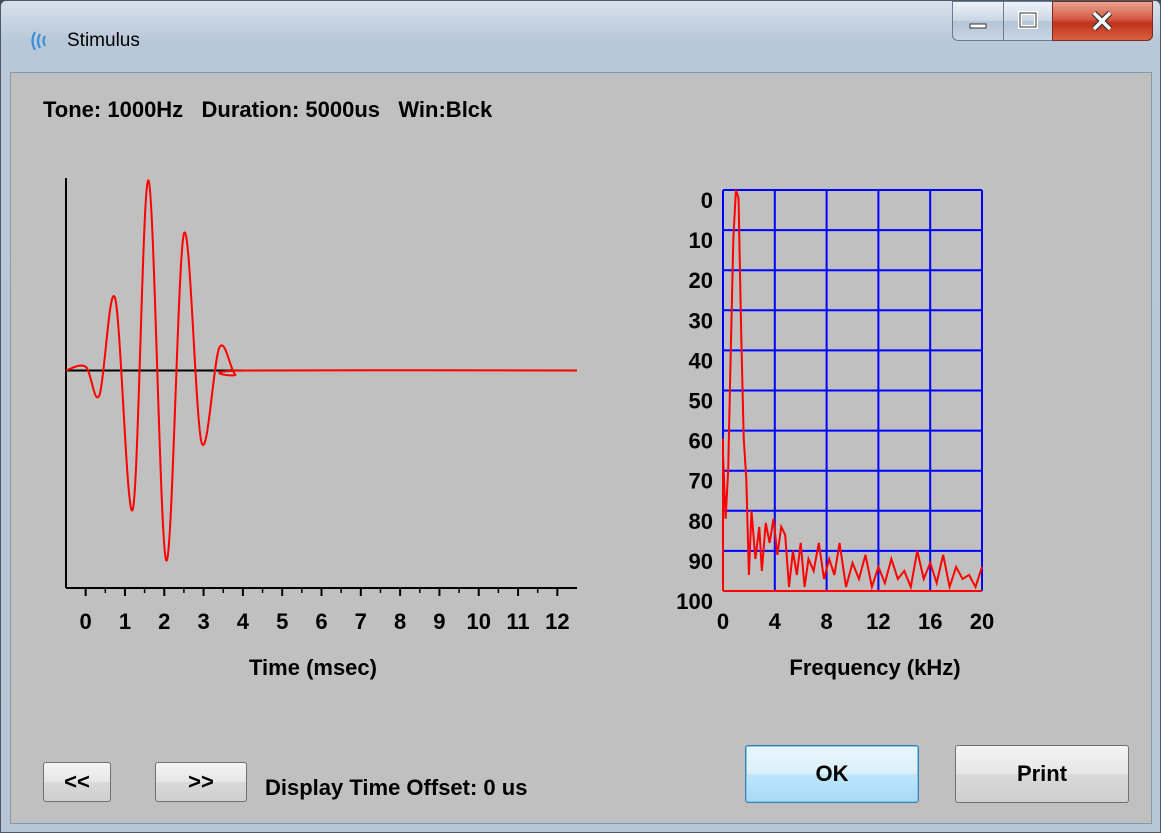 This screenshot has width=1161, height=833. I want to click on freq-y-tick-label: 20, so click(701, 280).